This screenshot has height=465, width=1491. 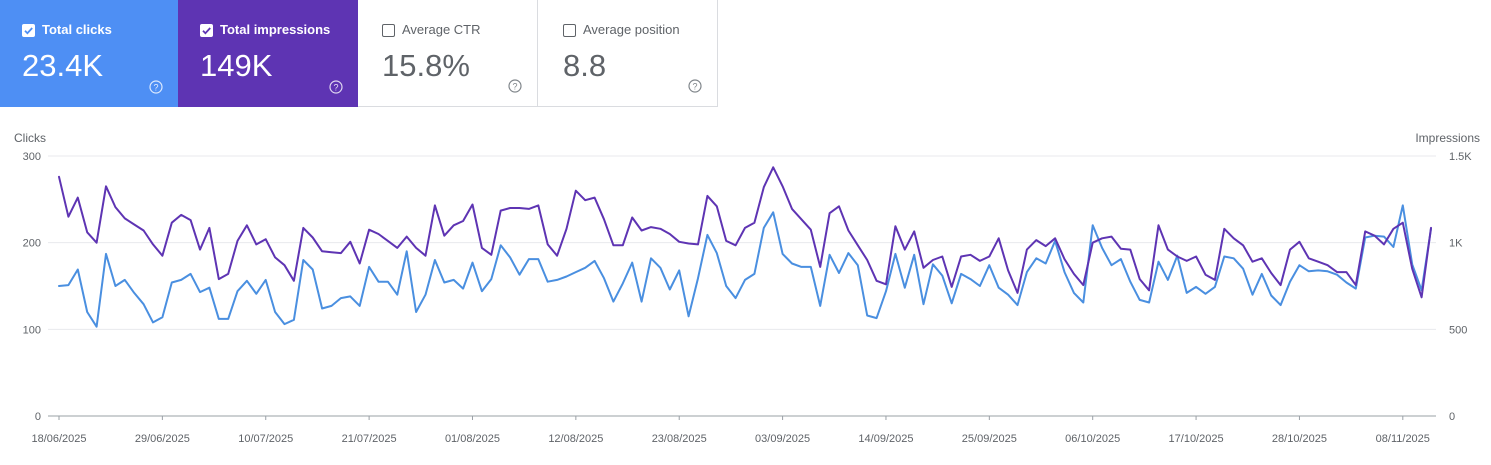 What do you see at coordinates (628, 53) in the screenshot?
I see `average-position-card: Average position 8.8 ?` at bounding box center [628, 53].